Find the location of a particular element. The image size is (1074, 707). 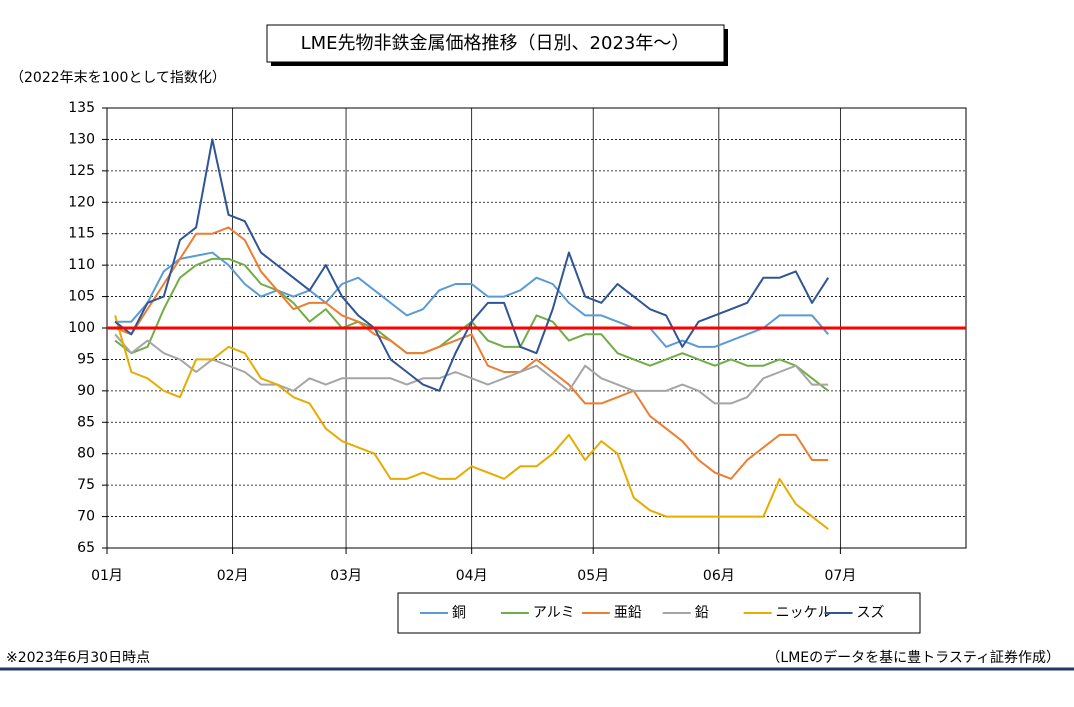

legend-label: アルミ is located at coordinates (554, 613).